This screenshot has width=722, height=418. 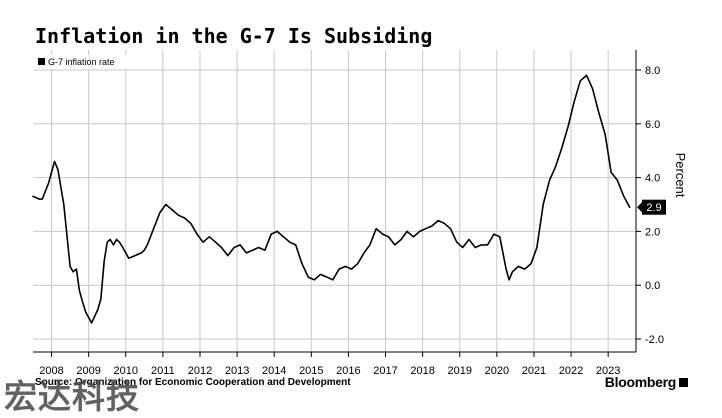 What do you see at coordinates (422, 371) in the screenshot?
I see `x-tick-label: 2018` at bounding box center [422, 371].